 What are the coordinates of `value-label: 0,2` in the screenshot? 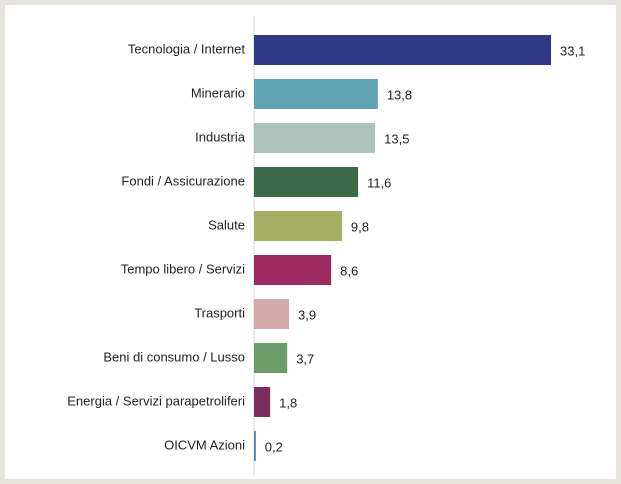 It's located at (274, 446).